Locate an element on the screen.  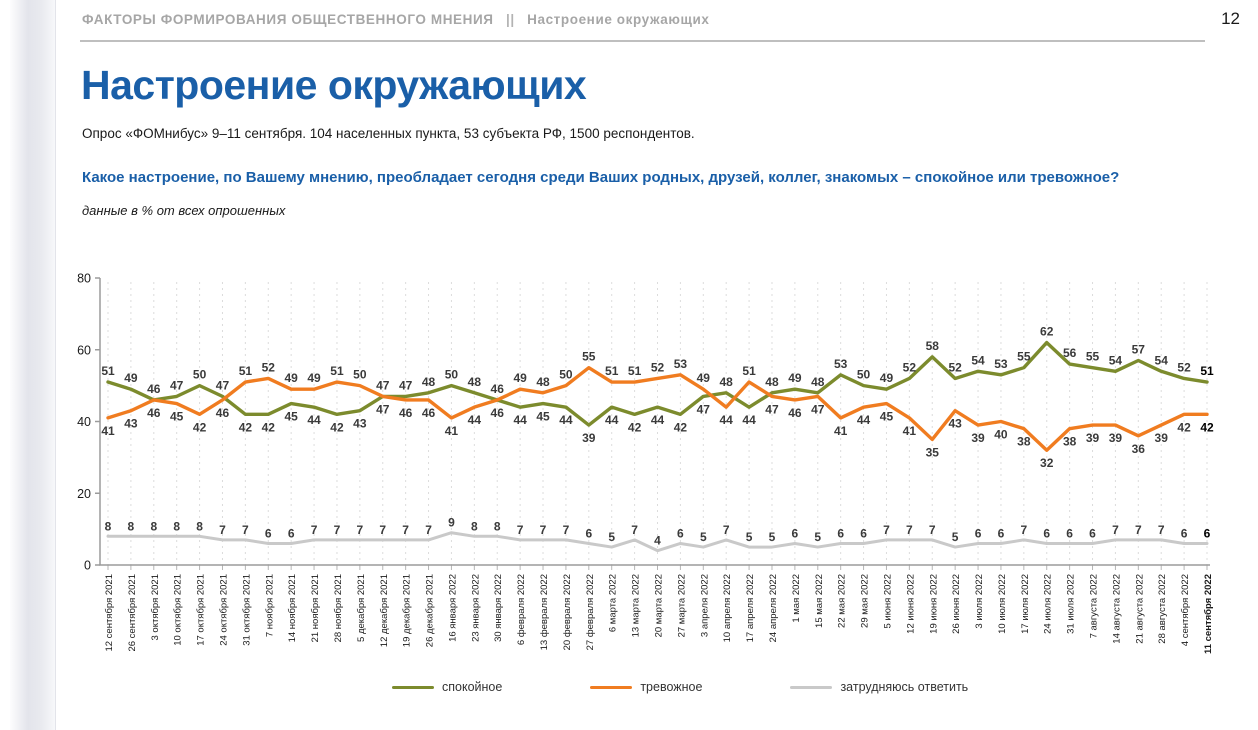
x-axis-label: 12 сентября 2021 is located at coordinates (109, 613).